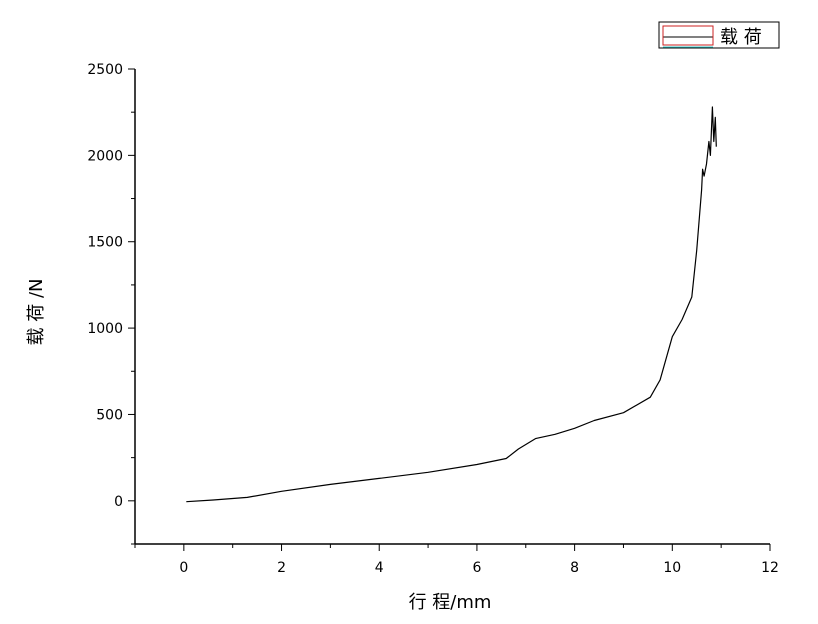  I want to click on x-tick-label: 0, so click(183, 568).